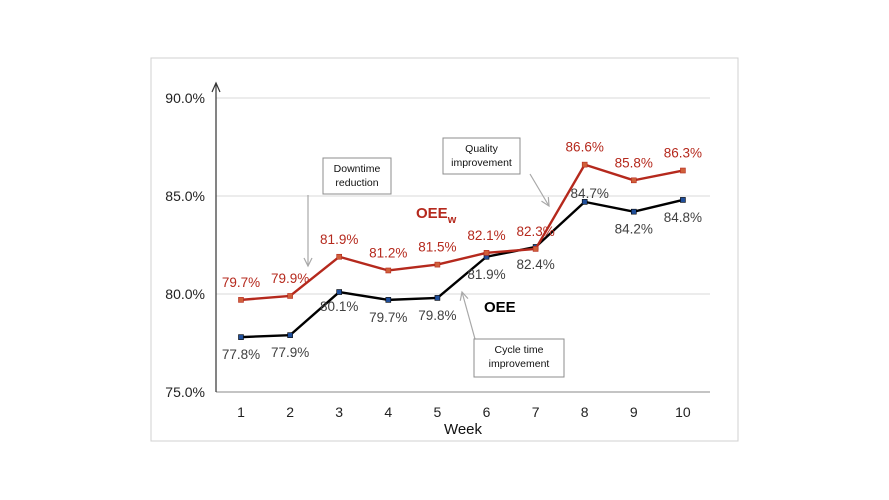  Describe the element at coordinates (481, 149) in the screenshot. I see `annotation-text: Quality` at that location.